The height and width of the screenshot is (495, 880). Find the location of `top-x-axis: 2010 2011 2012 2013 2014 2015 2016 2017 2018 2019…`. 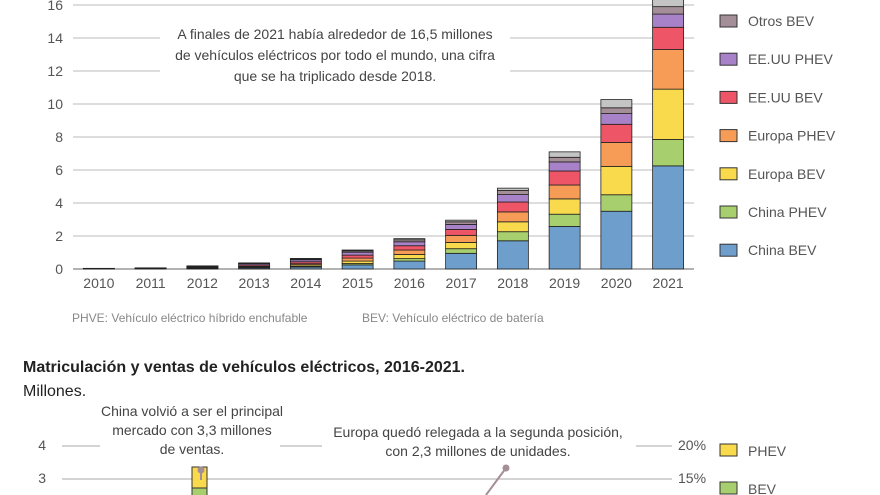

top-x-axis: 2010 2011 2012 2013 2014 2015 2016 2017 2018 2019… is located at coordinates (383, 283).